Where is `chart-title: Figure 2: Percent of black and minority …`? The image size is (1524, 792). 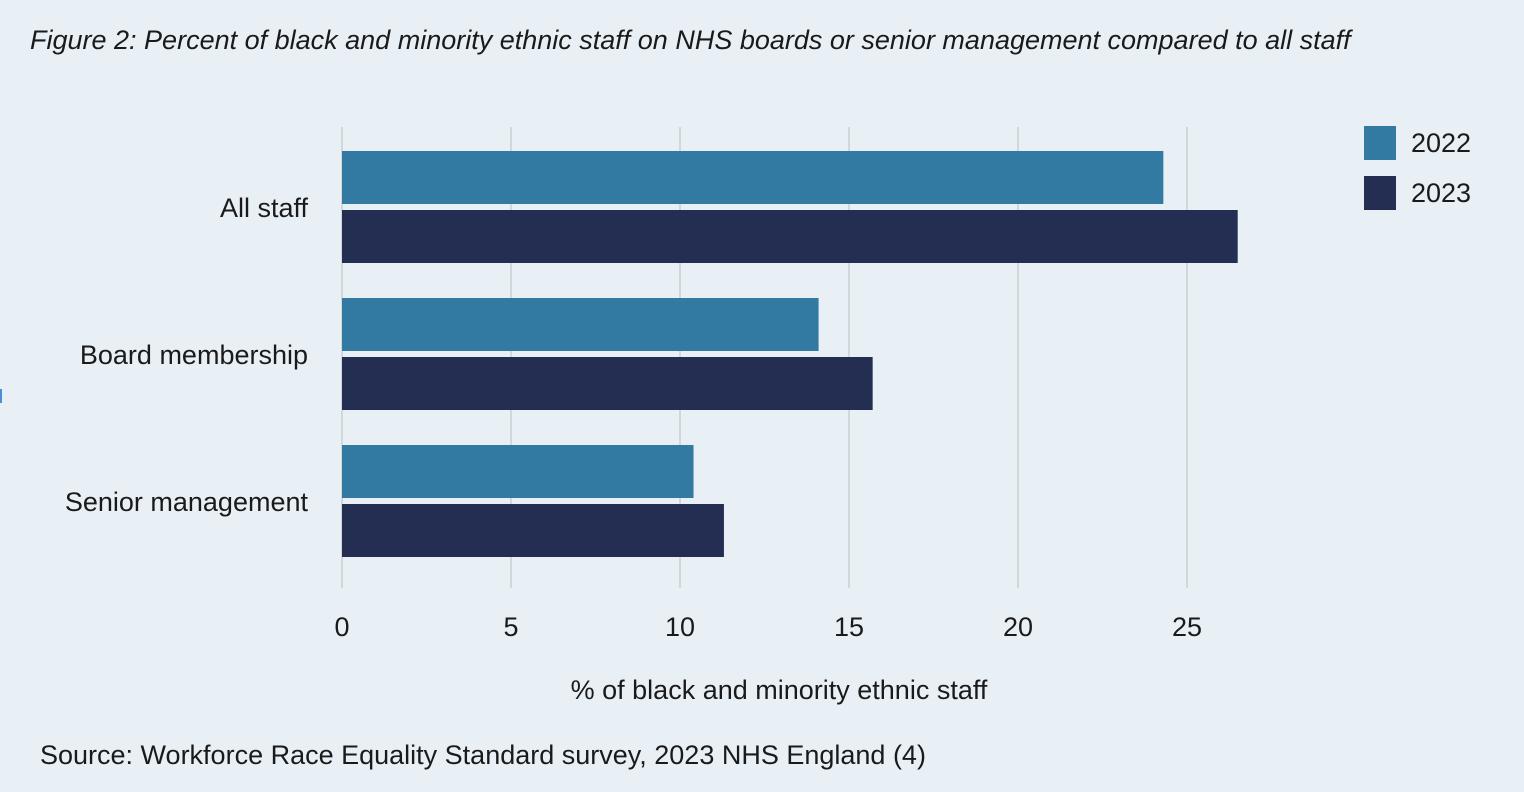
chart-title: Figure 2: Percent of black and minority … is located at coordinates (690, 40).